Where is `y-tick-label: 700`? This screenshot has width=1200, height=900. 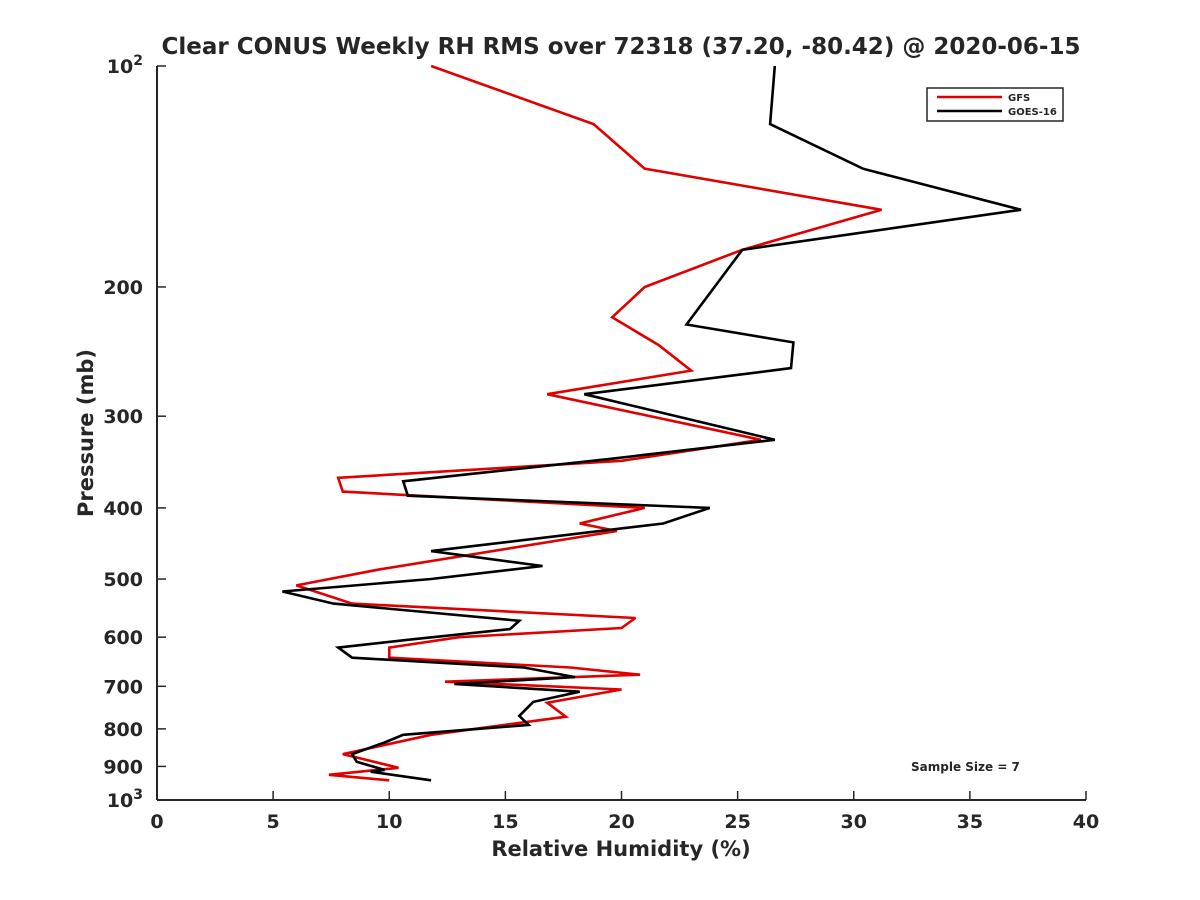 y-tick-label: 700 is located at coordinates (123, 687).